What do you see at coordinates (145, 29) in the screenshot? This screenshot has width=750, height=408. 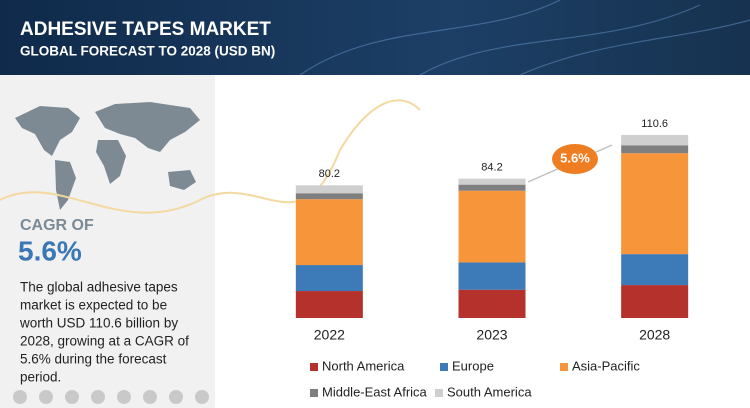 I see `chart-title: ADHESIVE TAPES MARKET` at bounding box center [145, 29].